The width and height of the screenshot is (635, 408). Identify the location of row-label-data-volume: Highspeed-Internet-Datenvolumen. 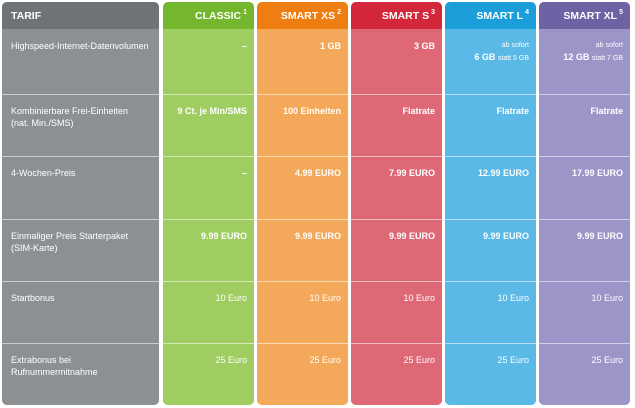
(80, 62).